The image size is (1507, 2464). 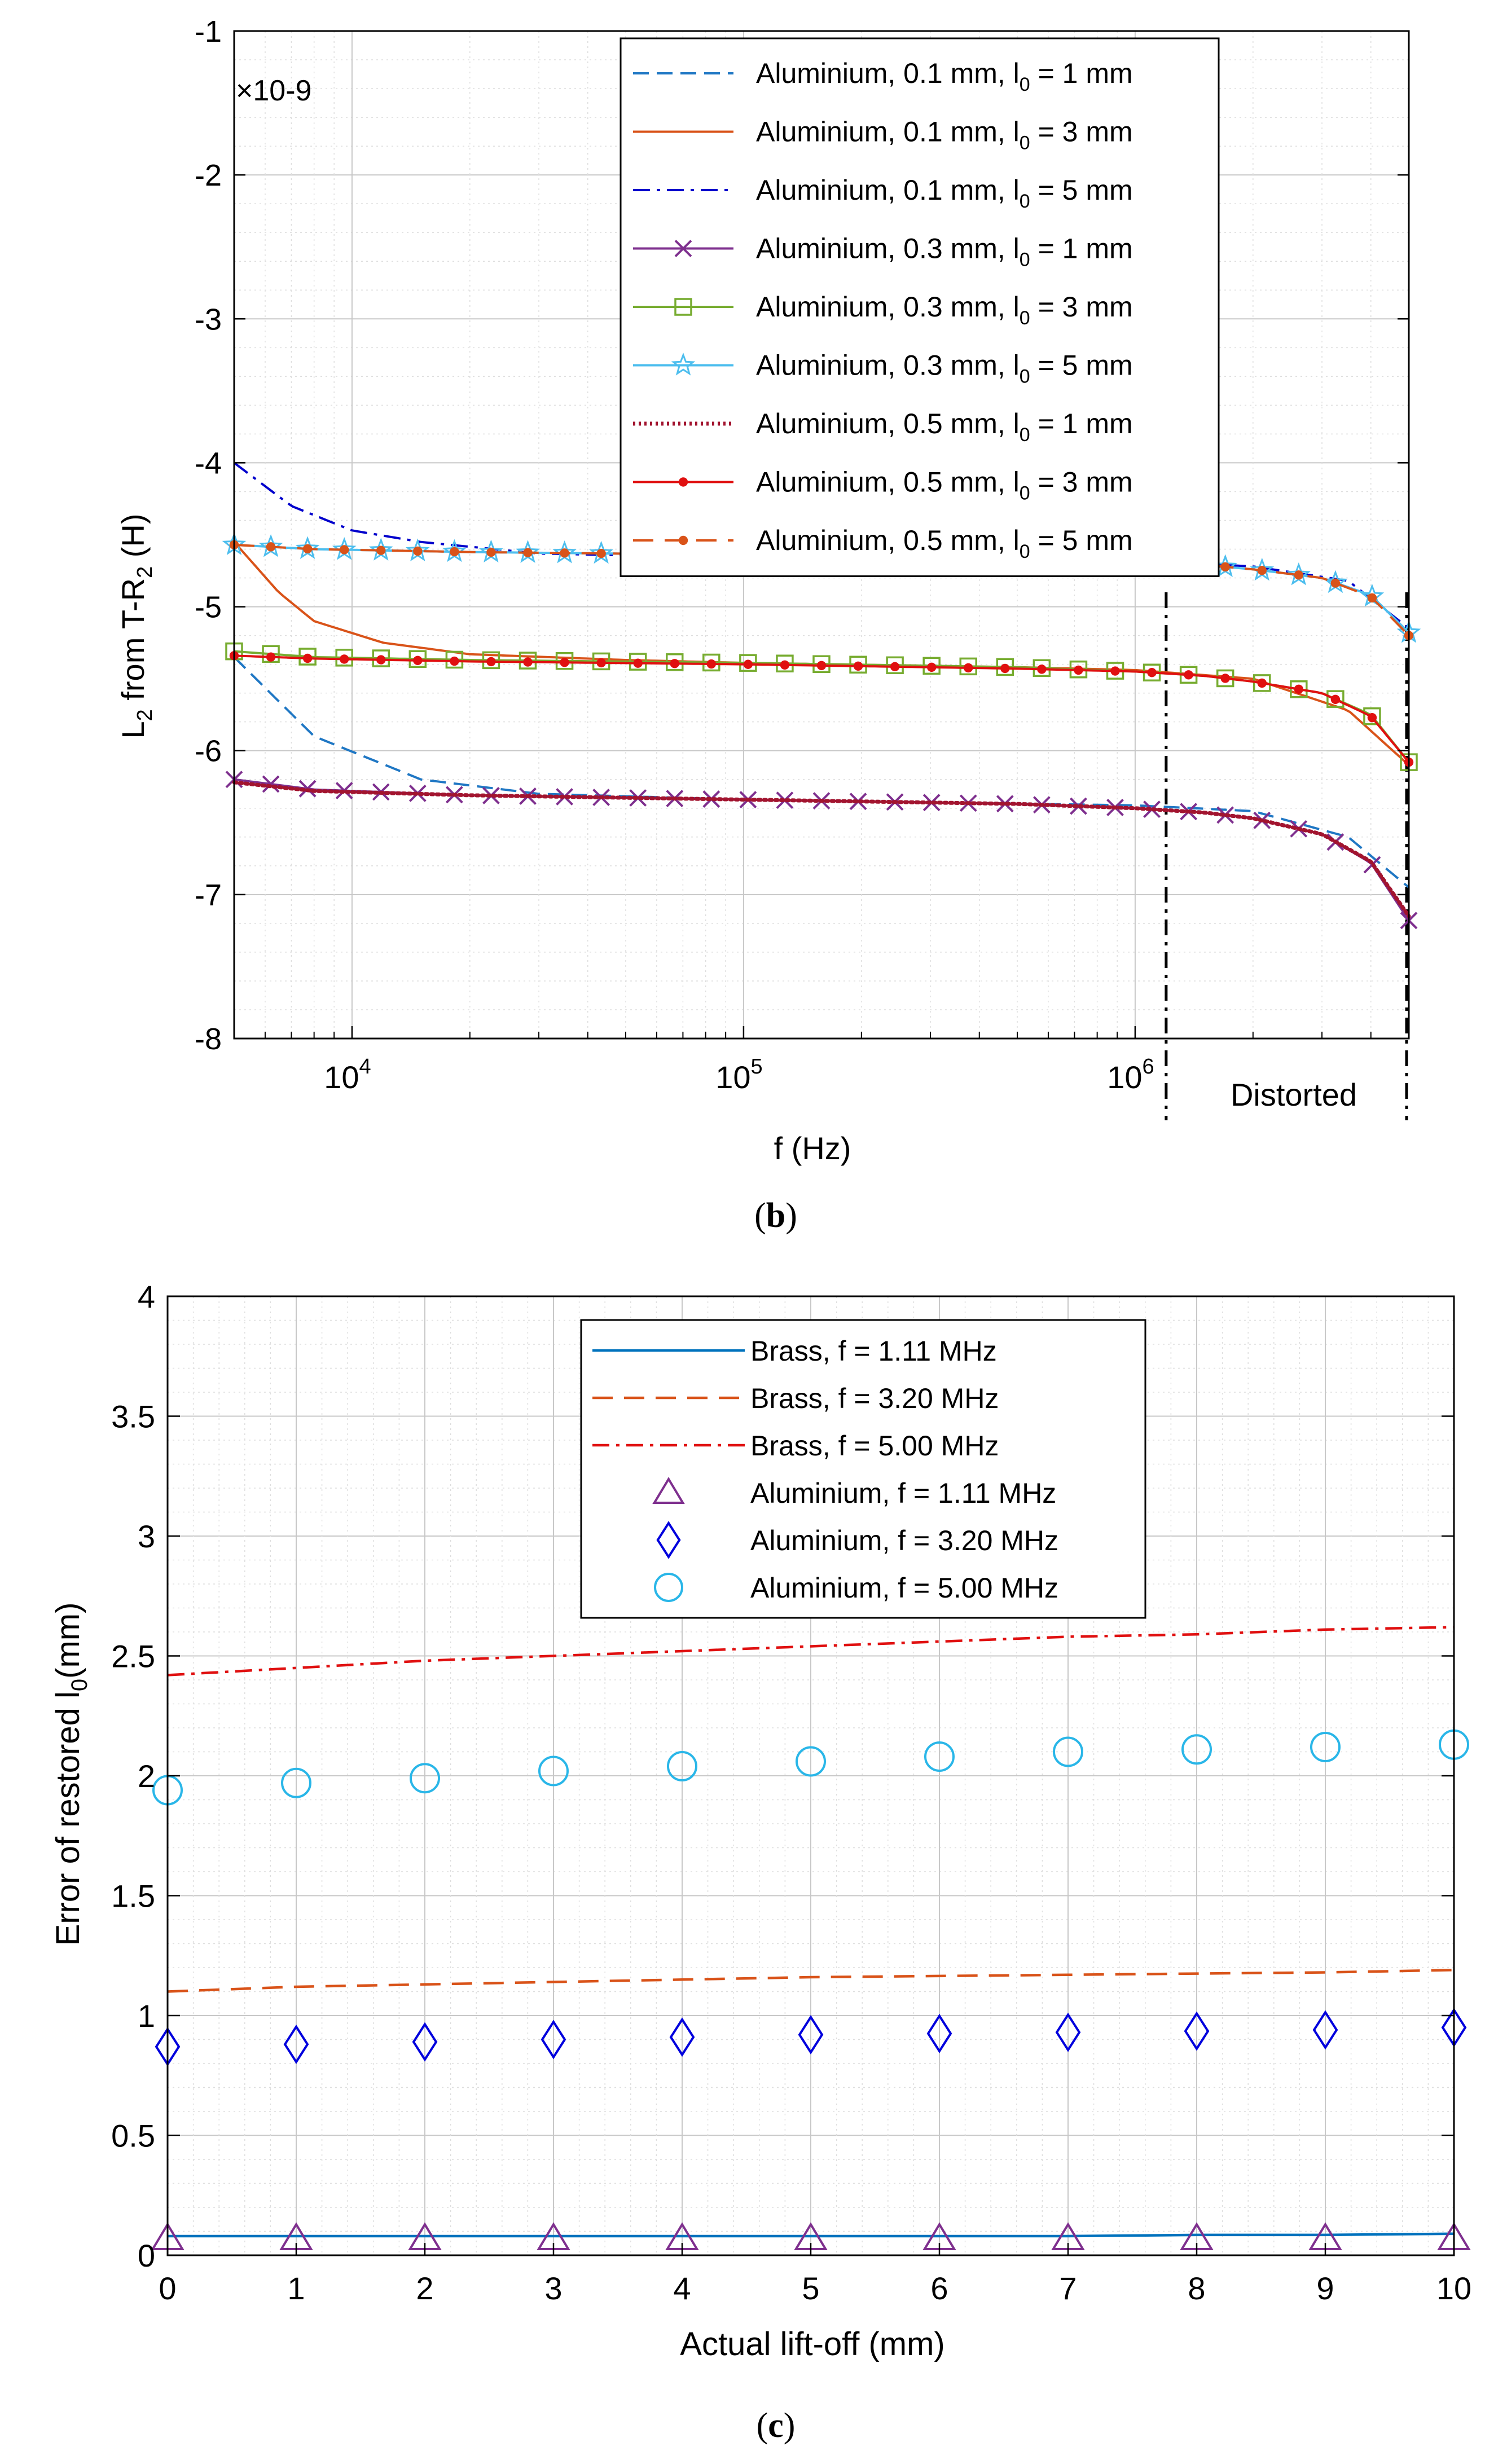 I want to click on y-label-c-prefix: Error of restored l, so click(x=68, y=1818).